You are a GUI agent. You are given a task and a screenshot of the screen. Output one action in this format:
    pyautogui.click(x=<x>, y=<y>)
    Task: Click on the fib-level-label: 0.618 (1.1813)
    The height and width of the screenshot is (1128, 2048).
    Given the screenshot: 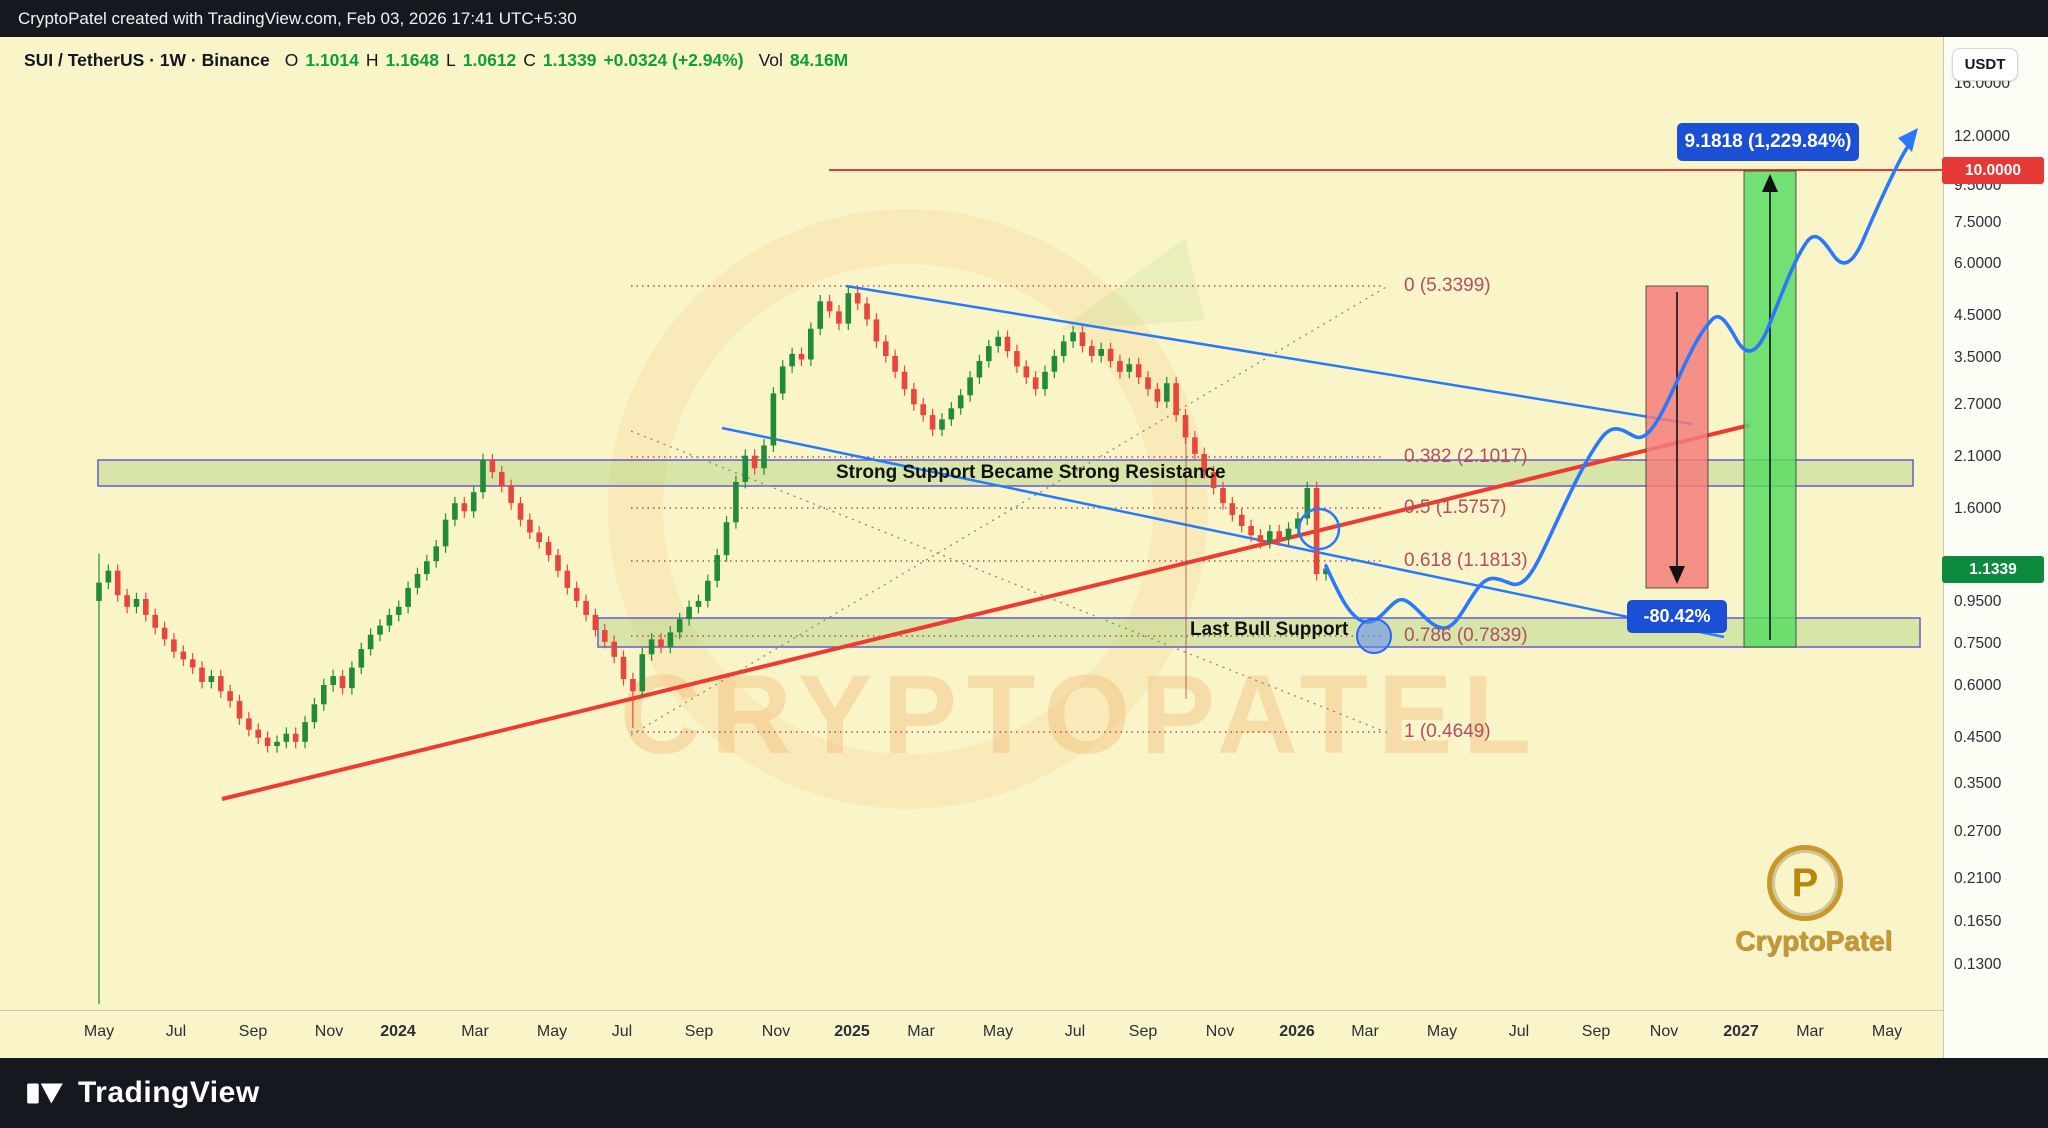 What is the action you would take?
    pyautogui.click(x=1466, y=560)
    